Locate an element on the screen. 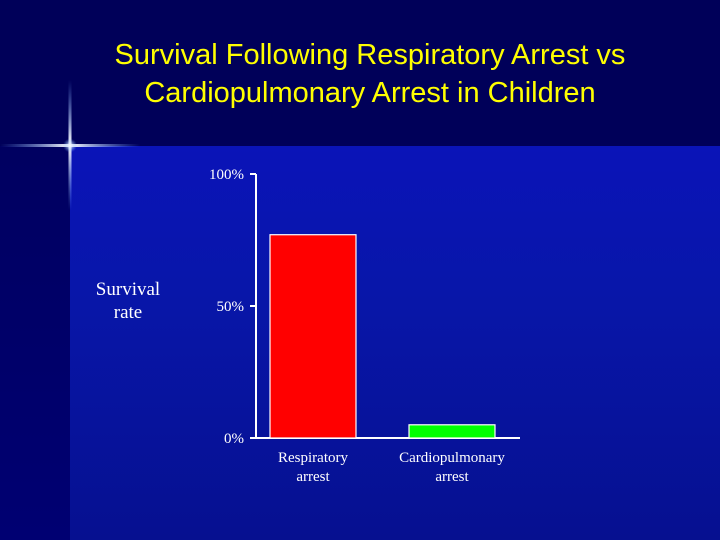 Image resolution: width=720 pixels, height=540 pixels. y-tick-label: 50% is located at coordinates (231, 307).